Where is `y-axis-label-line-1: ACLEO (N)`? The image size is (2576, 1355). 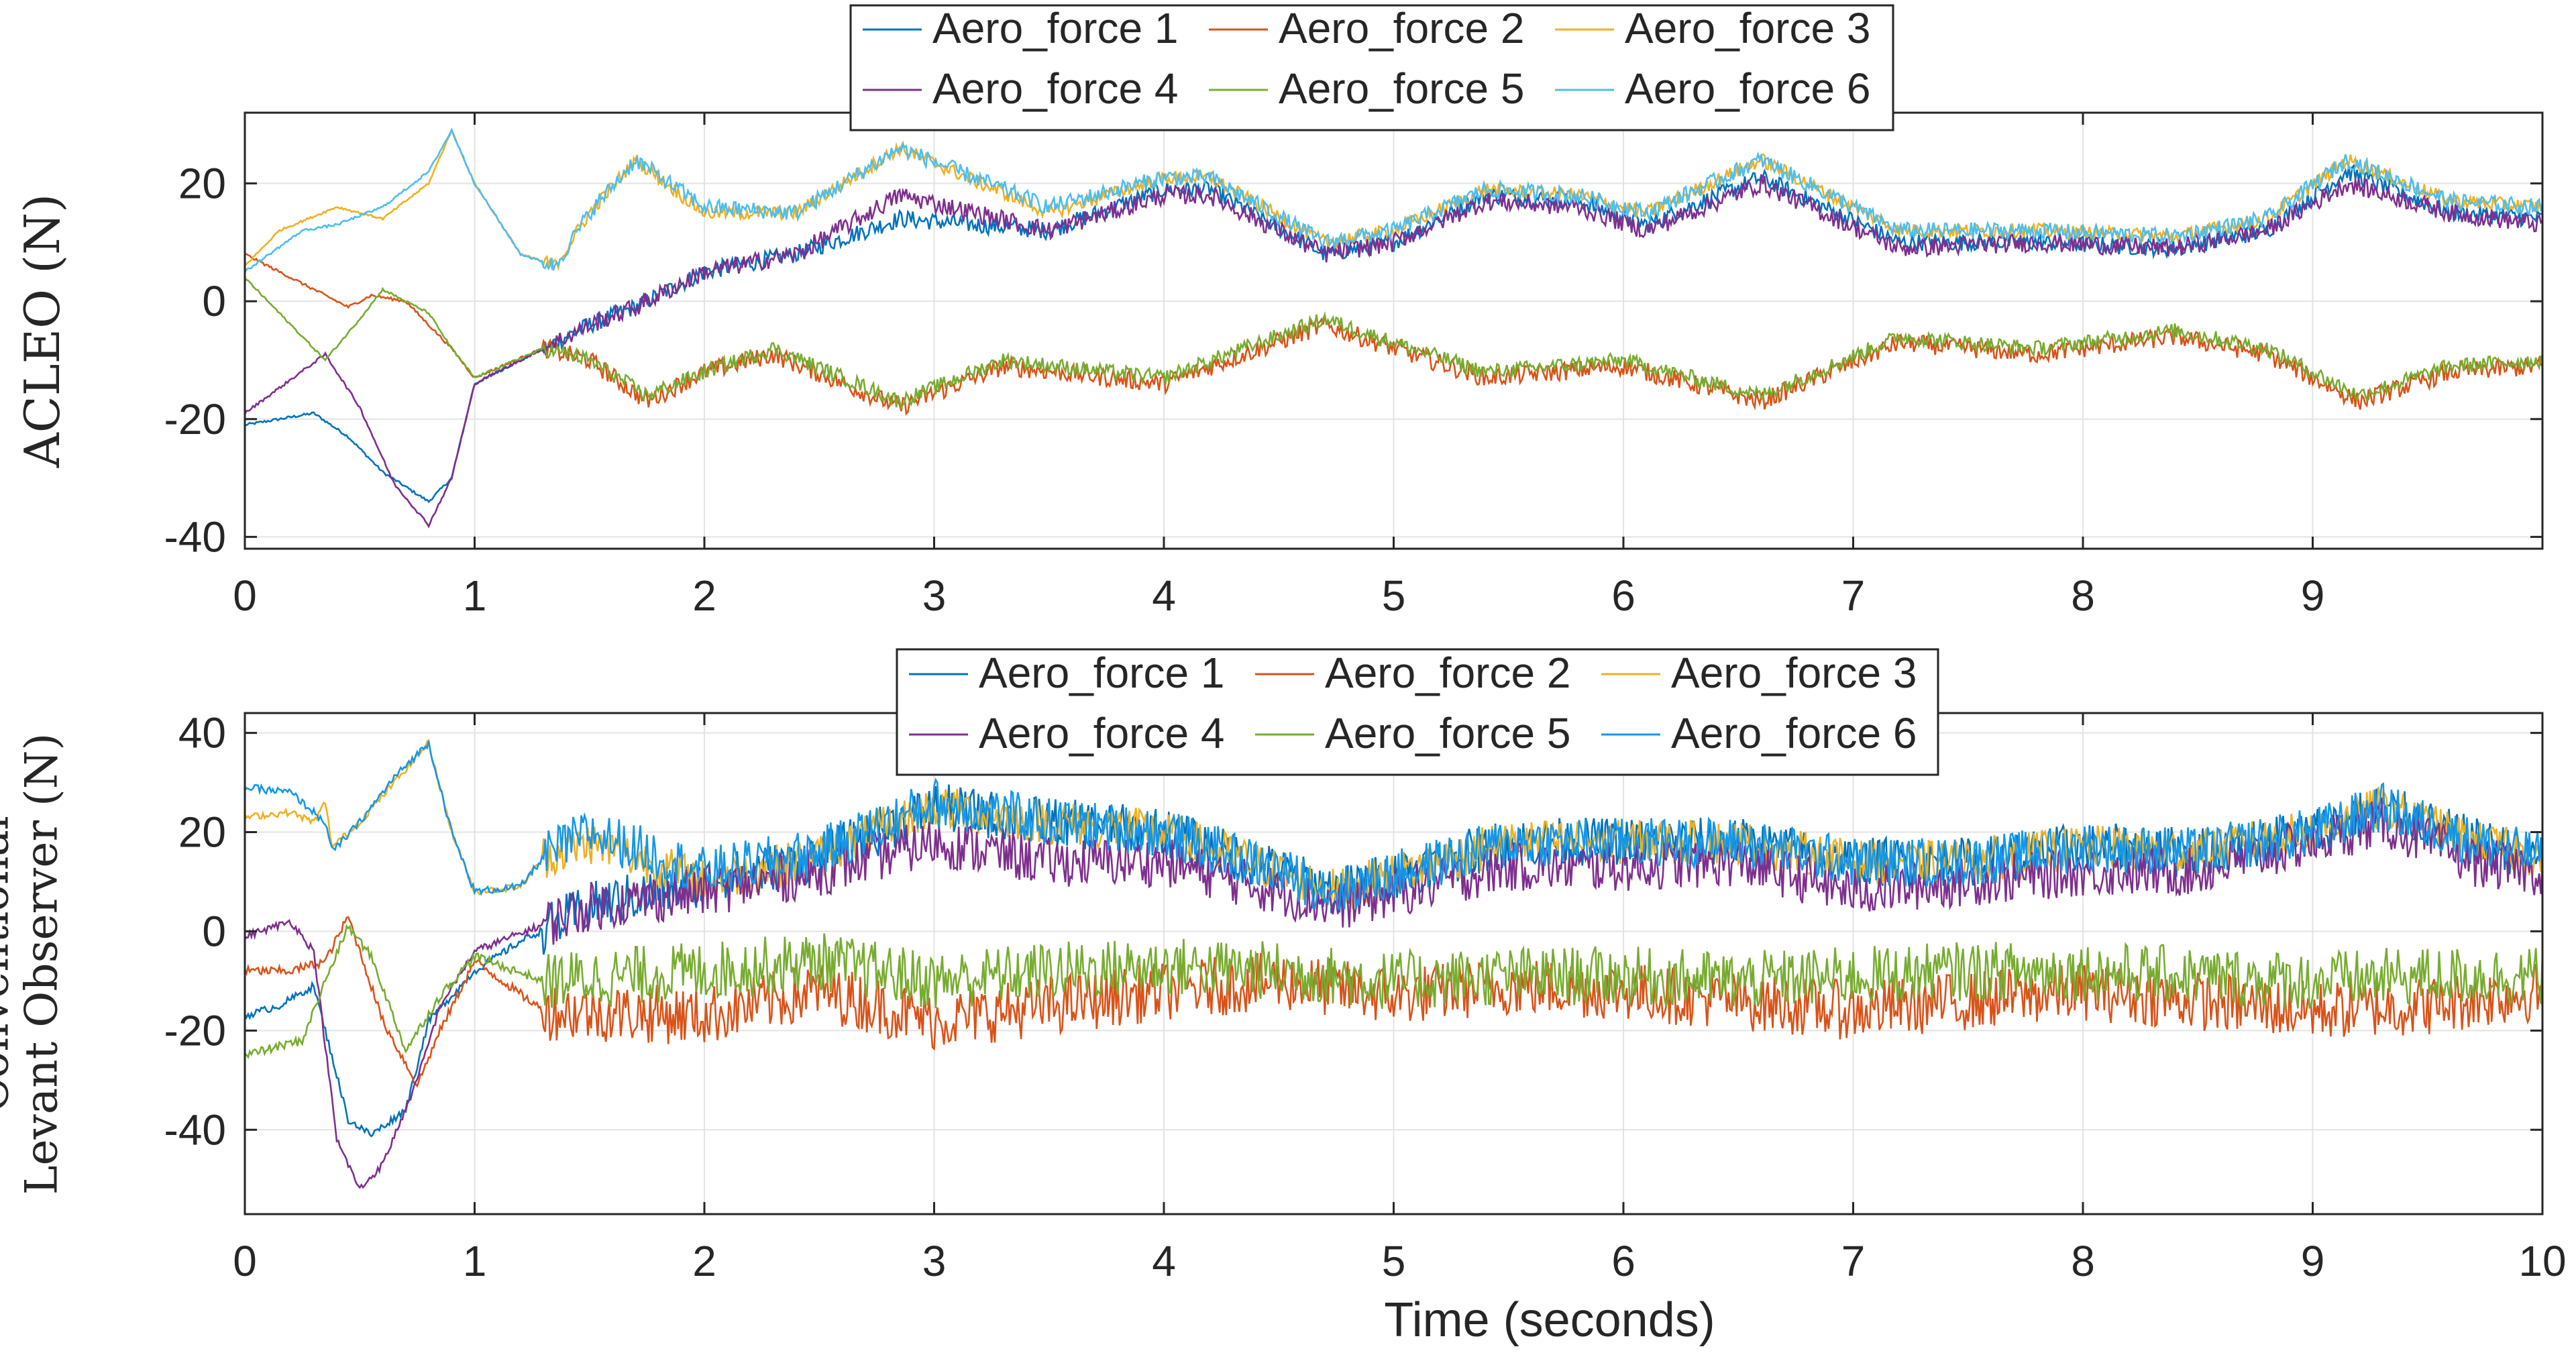
y-axis-label-line-1: ACLEO (N) is located at coordinates (42, 332).